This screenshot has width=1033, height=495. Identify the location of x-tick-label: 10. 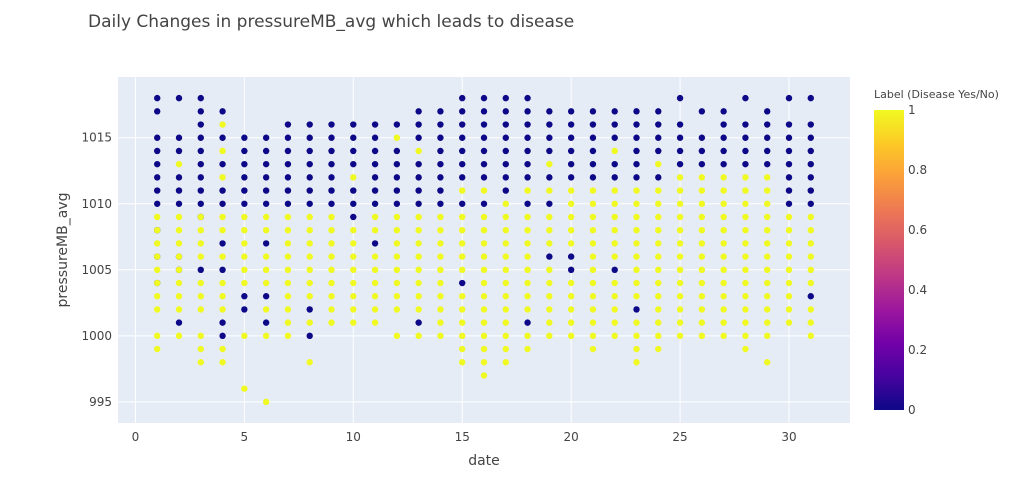
(353, 437).